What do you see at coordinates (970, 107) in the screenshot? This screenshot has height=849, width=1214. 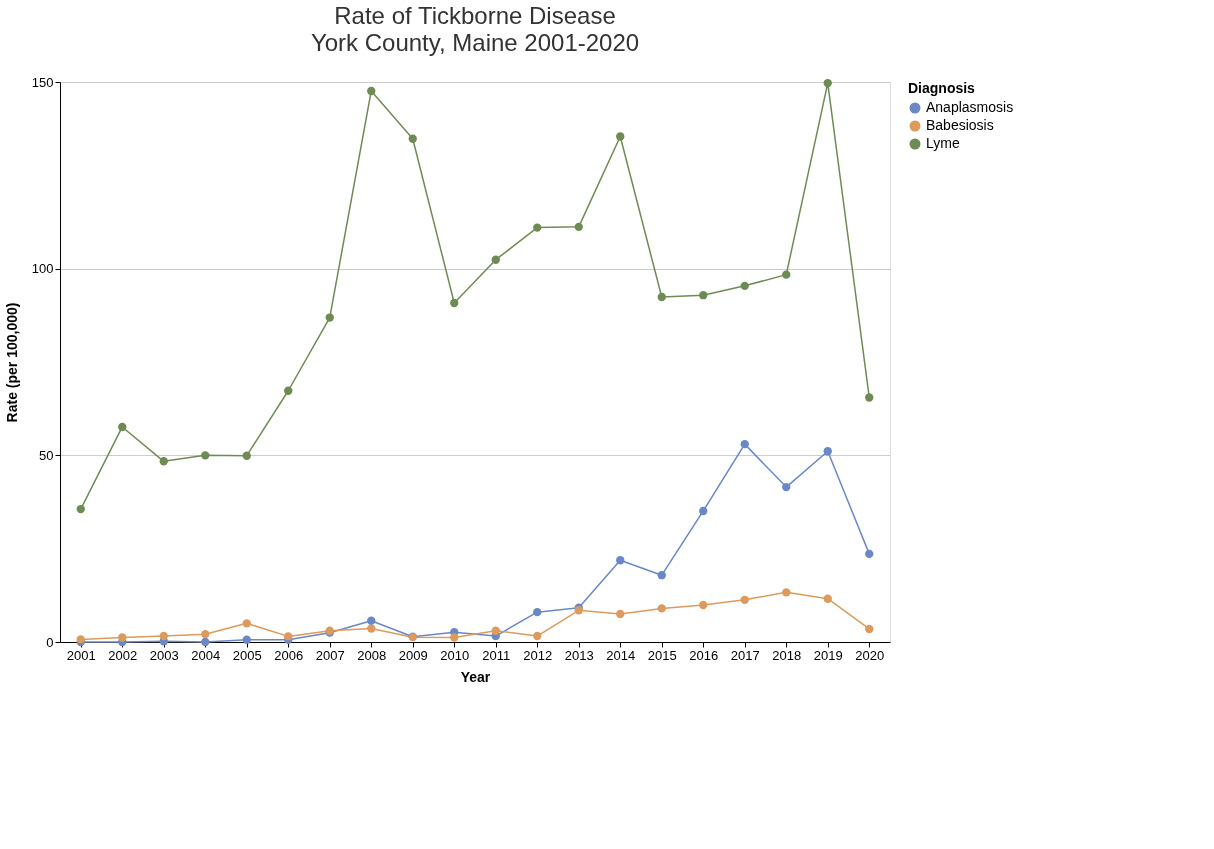 I see `legend-label: Anaplasmosis` at bounding box center [970, 107].